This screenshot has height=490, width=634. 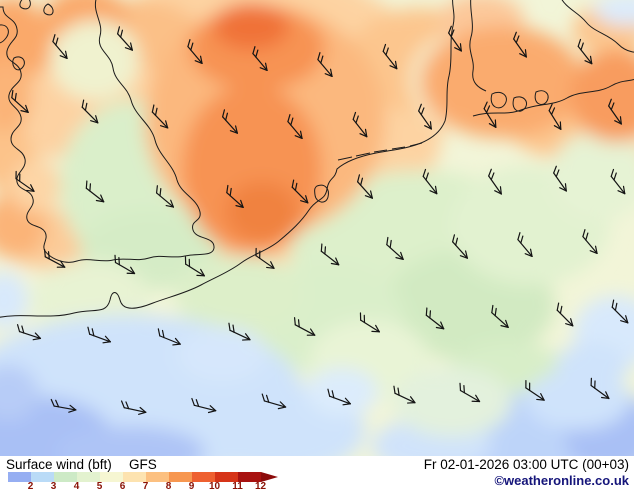 What do you see at coordinates (143, 464) in the screenshot?
I see `model-label: GFS` at bounding box center [143, 464].